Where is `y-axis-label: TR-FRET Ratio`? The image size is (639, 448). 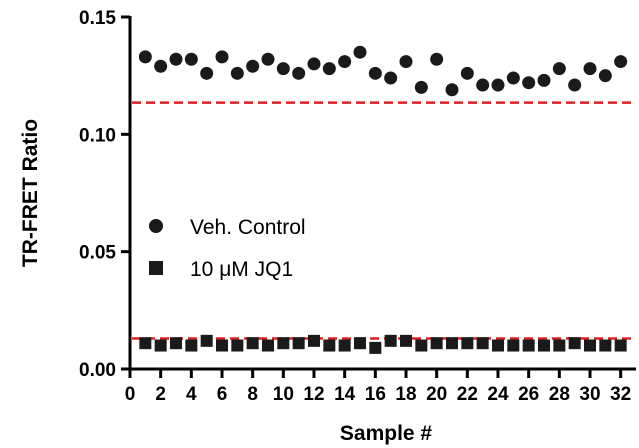 y-axis-label: TR-FRET Ratio is located at coordinates (30, 193).